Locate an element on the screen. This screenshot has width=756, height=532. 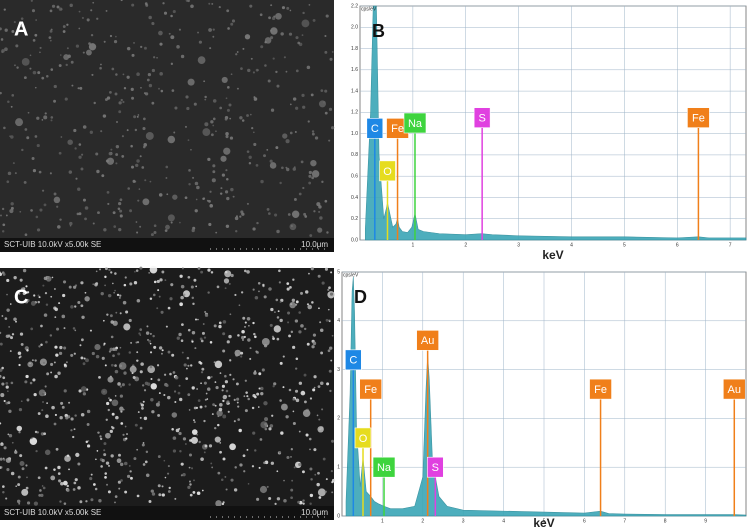
x-tick-label: 7 is located at coordinates (624, 521).